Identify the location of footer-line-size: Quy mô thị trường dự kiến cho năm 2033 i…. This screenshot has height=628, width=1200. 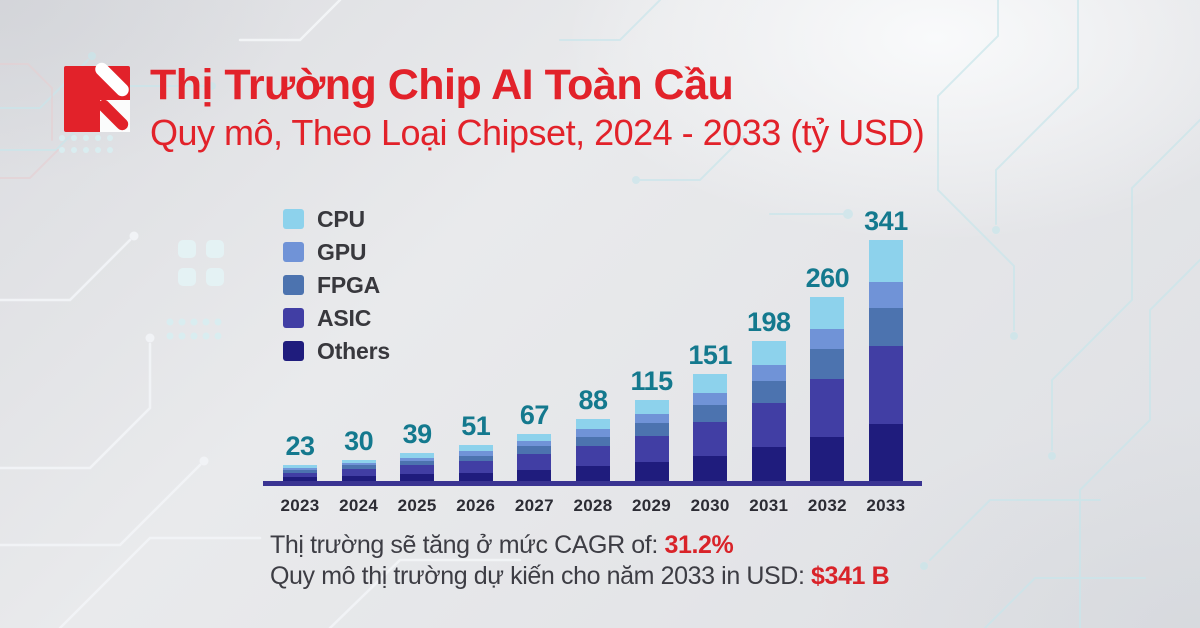
(580, 576).